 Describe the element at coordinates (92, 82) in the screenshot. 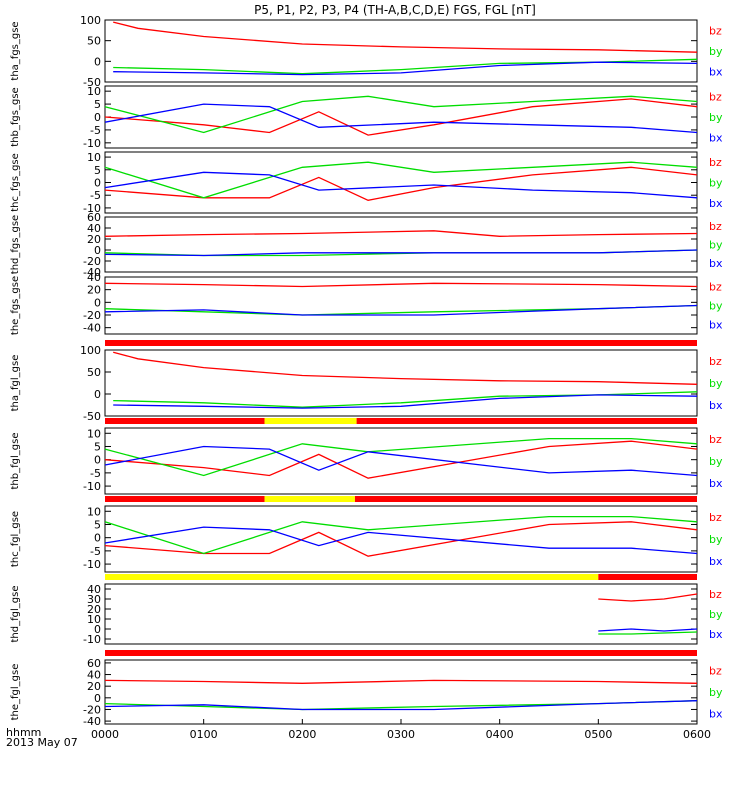

I see `y-tick-label: -50` at that location.